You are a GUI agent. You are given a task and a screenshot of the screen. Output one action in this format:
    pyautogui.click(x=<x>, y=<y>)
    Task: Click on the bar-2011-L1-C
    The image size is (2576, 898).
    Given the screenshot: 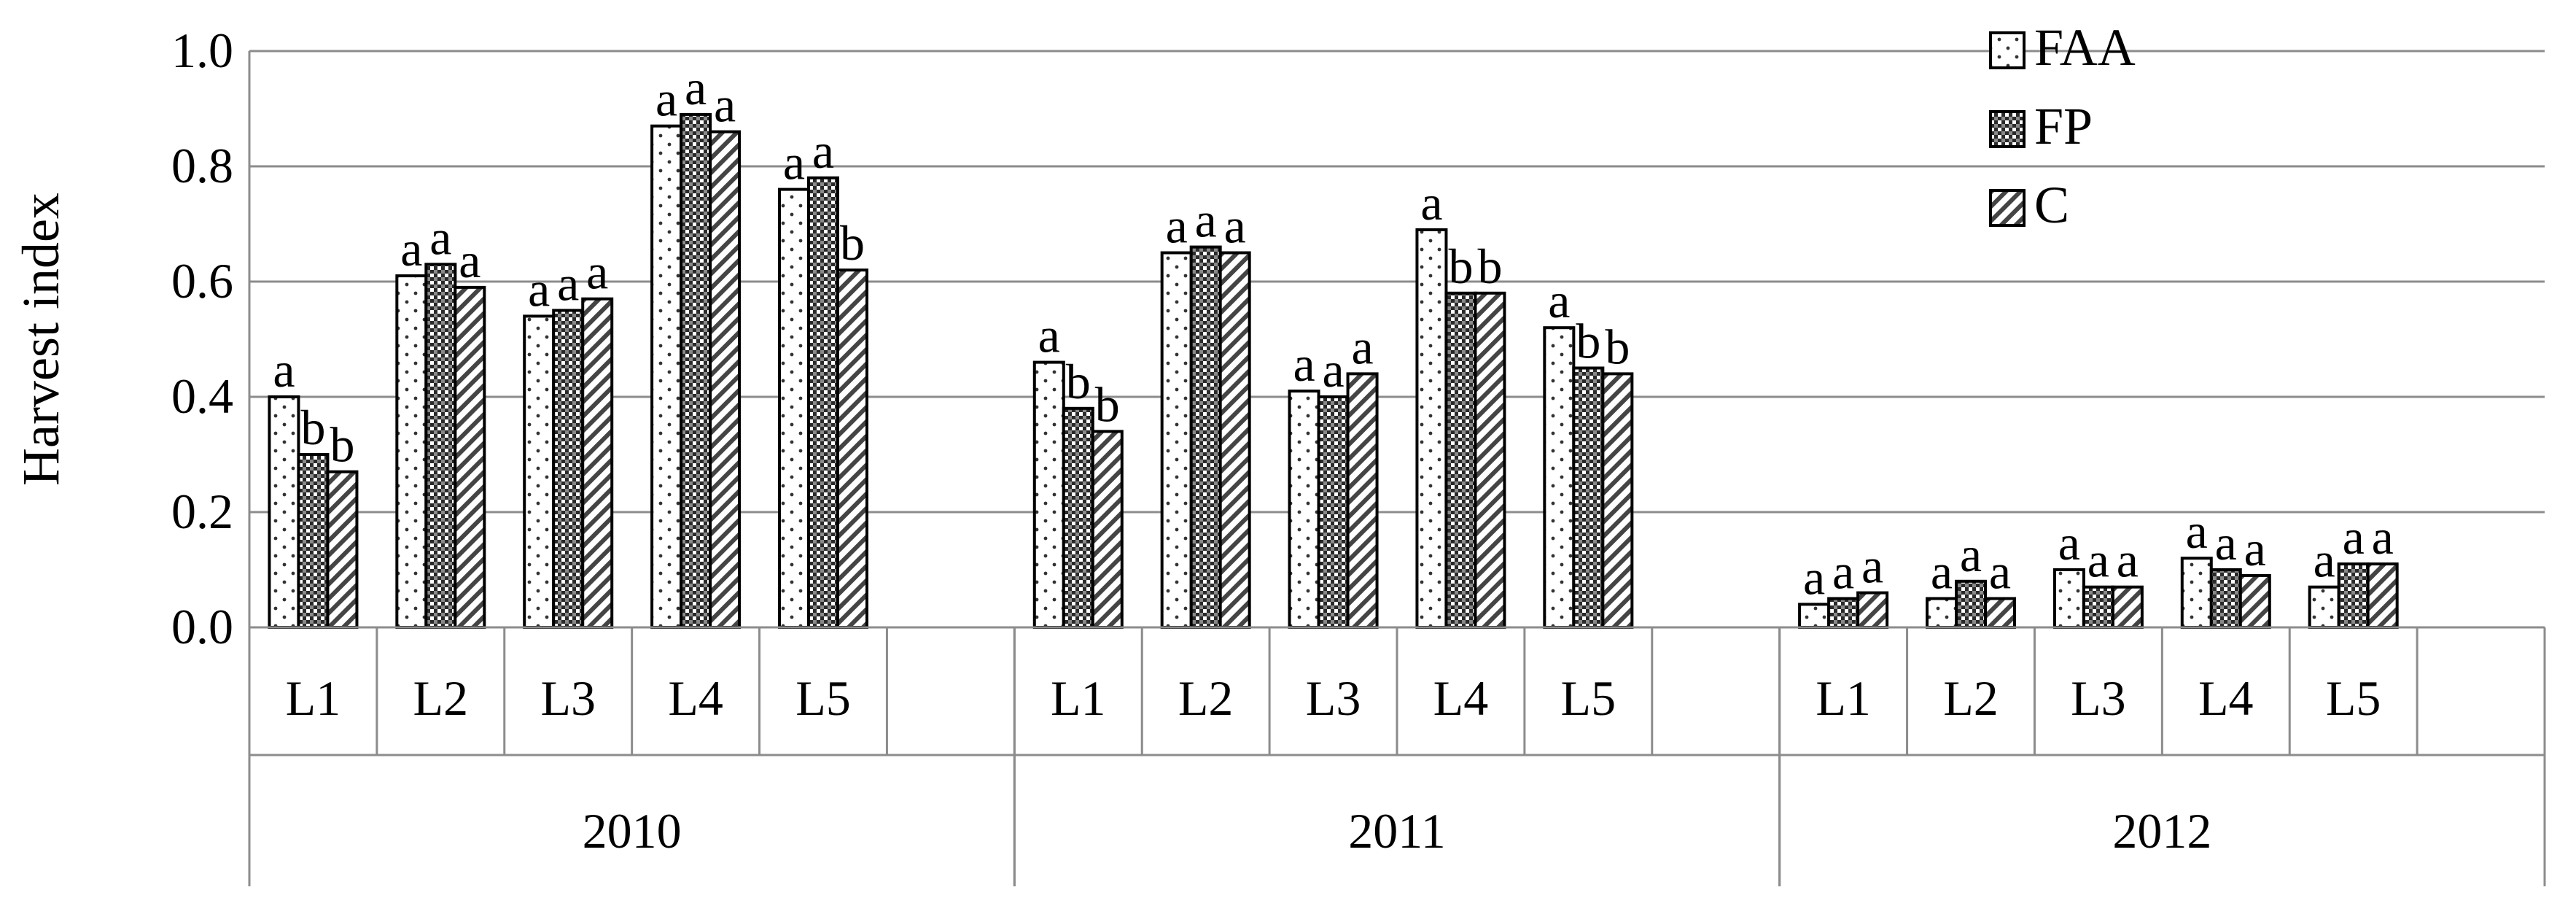 What is the action you would take?
    pyautogui.click(x=1107, y=530)
    